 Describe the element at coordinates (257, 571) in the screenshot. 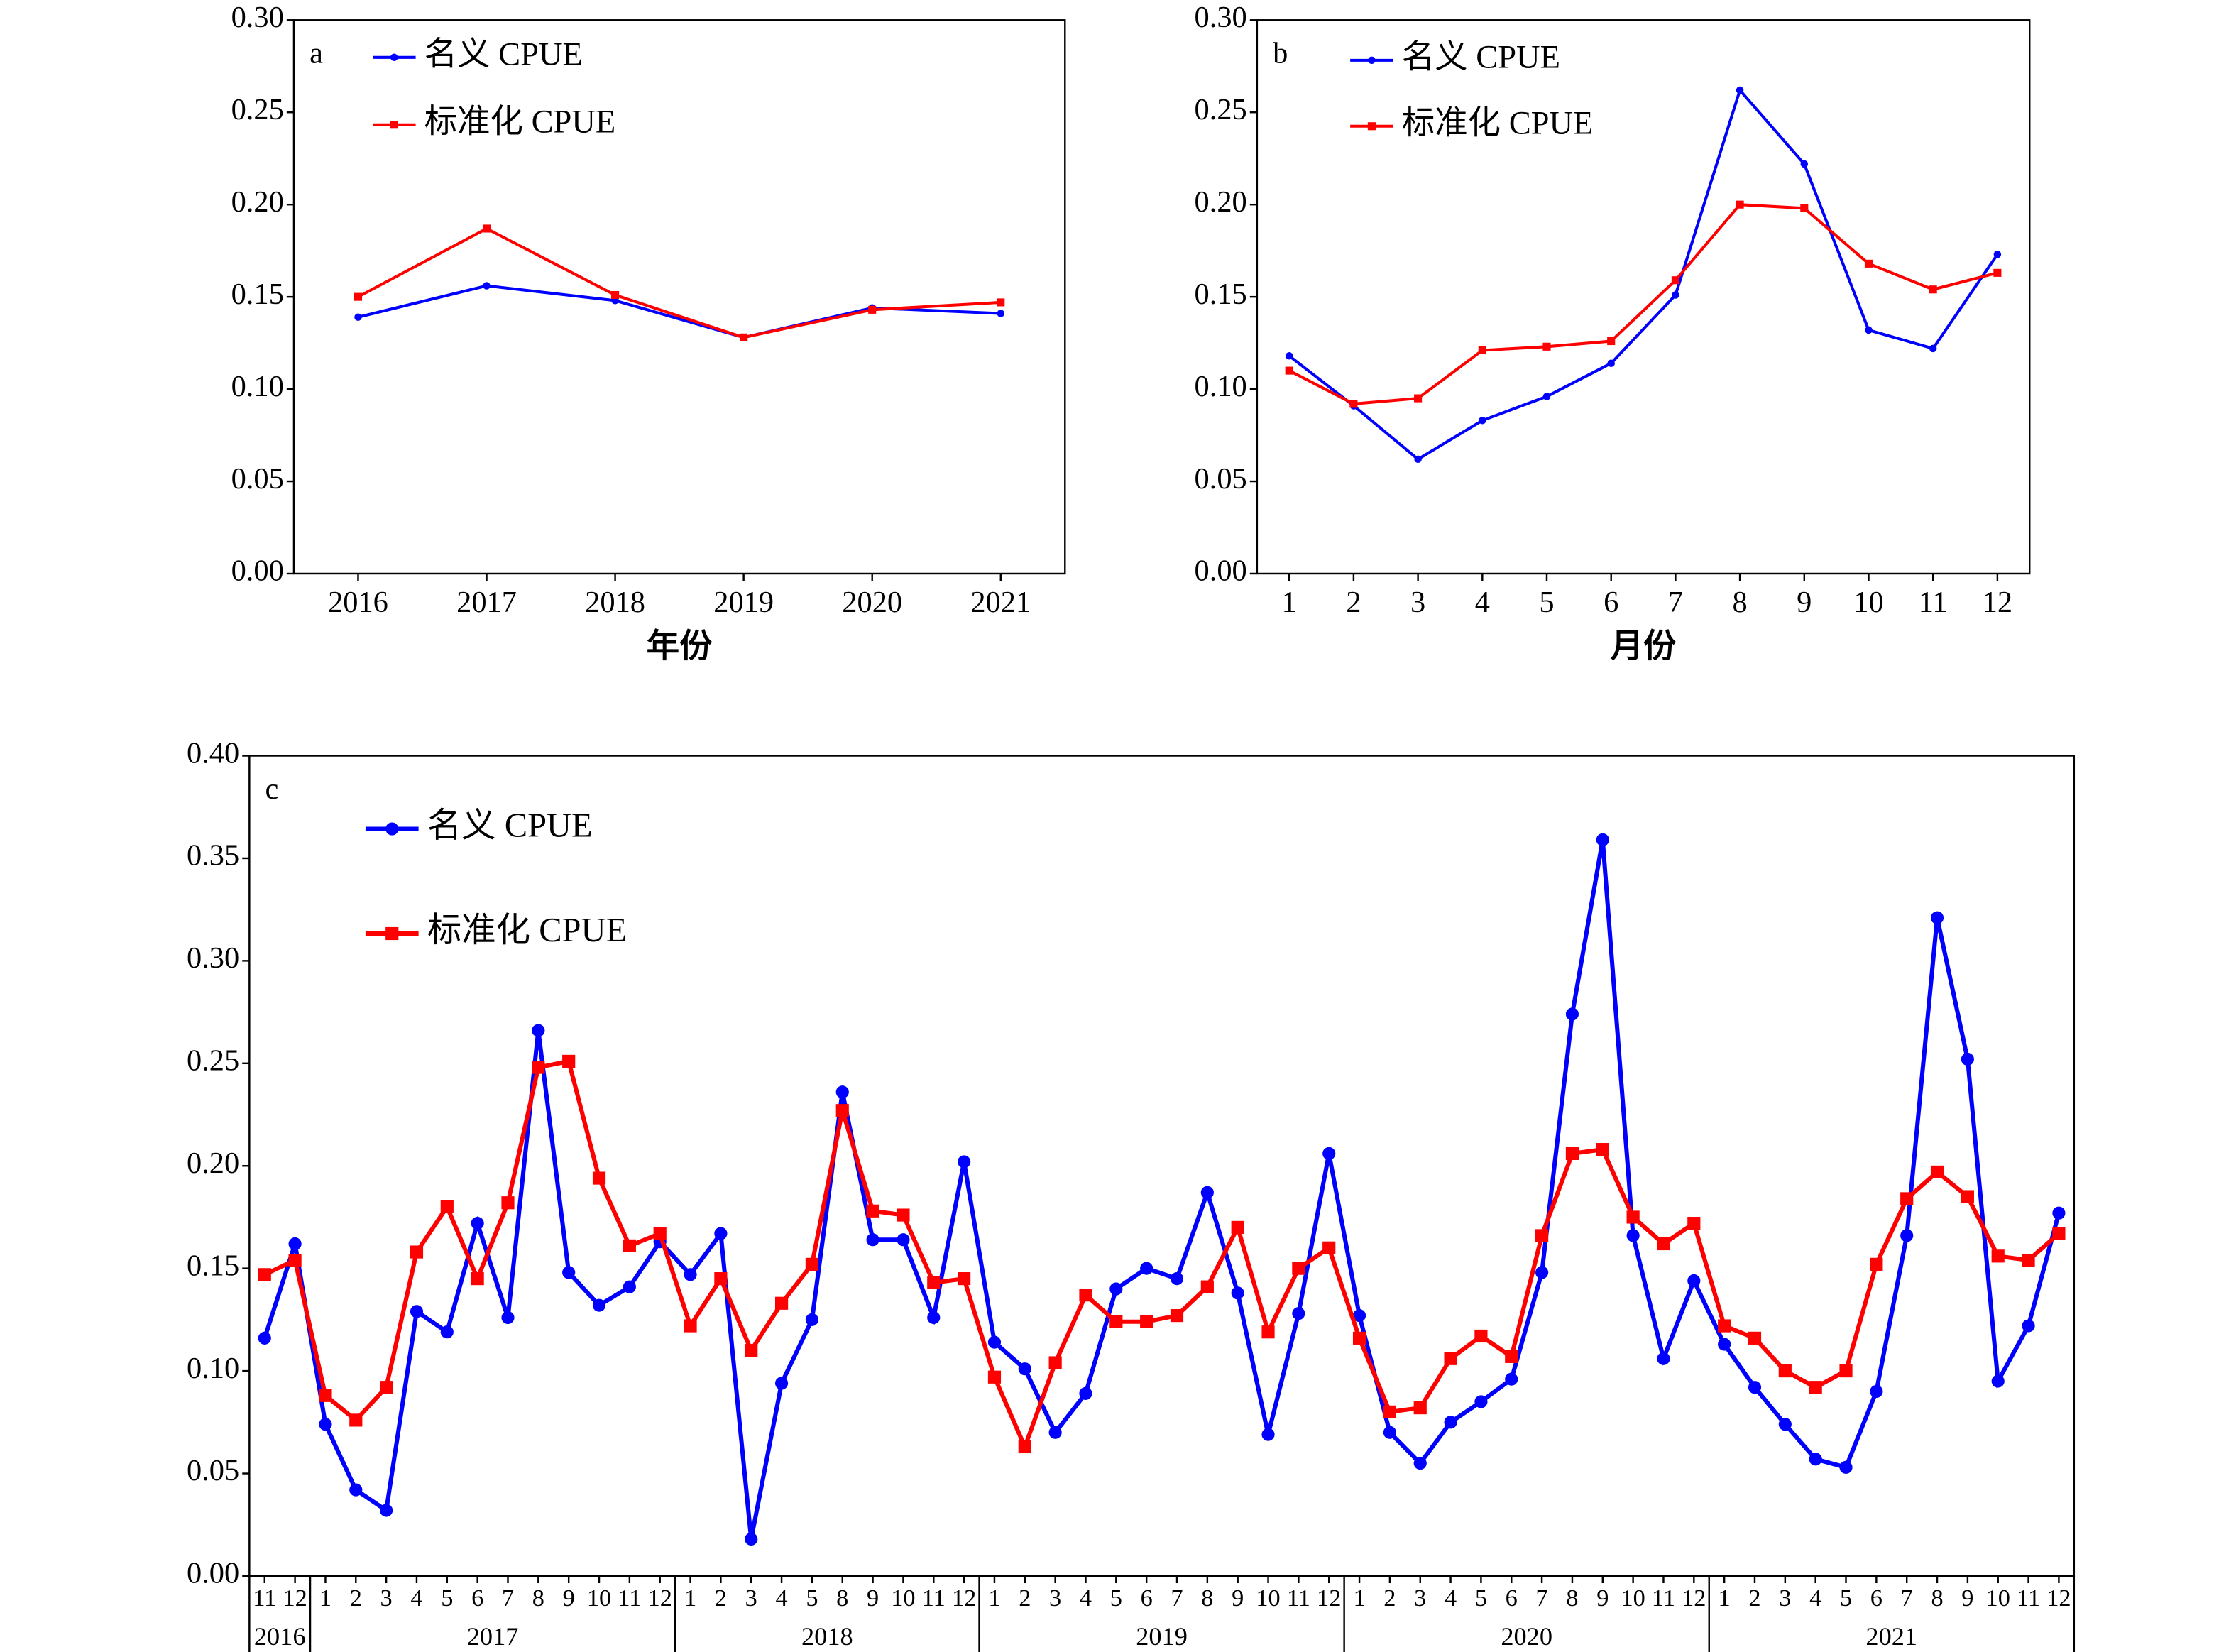

I see `y-tick-label: 0.00` at that location.